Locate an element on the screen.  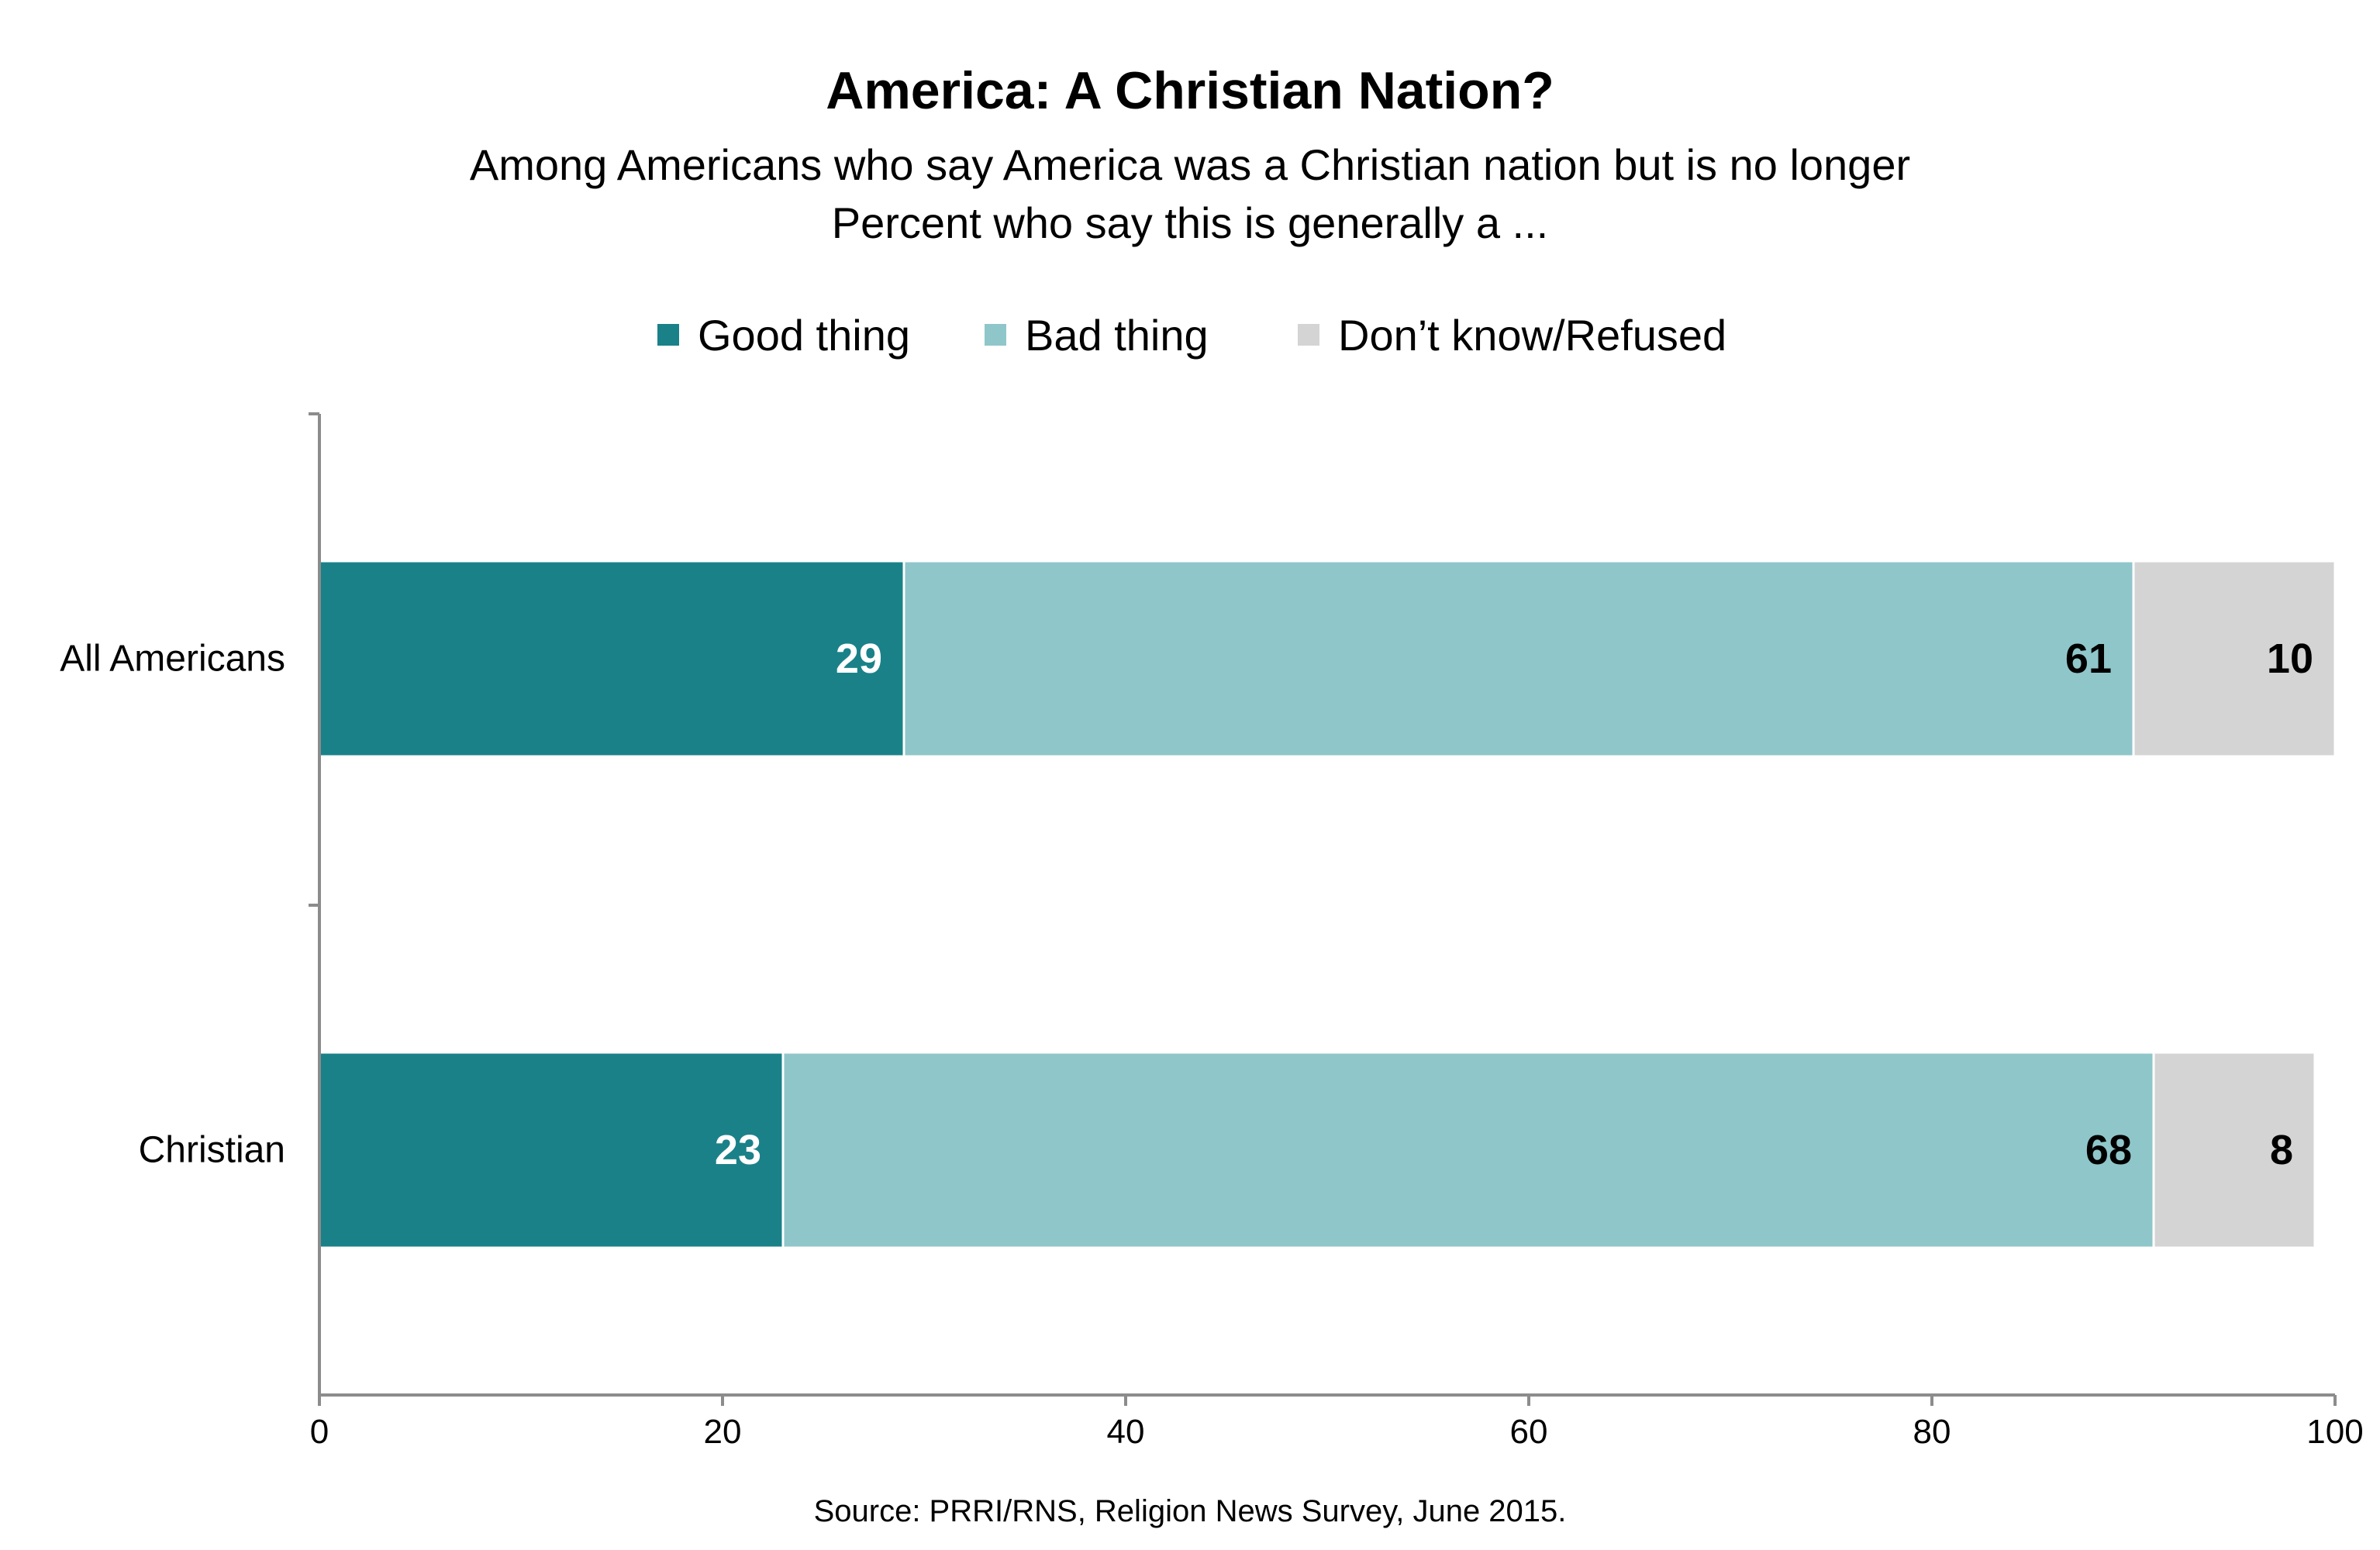
legend-item-good-thing: Good thing is located at coordinates (783, 335).